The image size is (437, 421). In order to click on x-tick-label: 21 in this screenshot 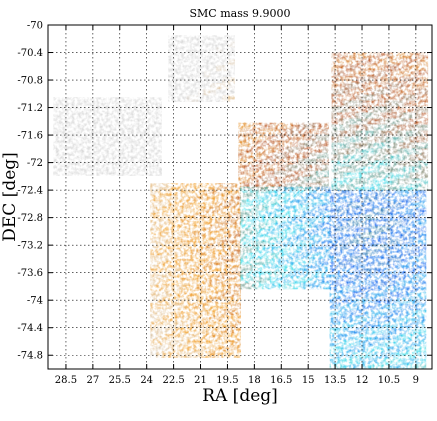, I will do `click(200, 380)`.